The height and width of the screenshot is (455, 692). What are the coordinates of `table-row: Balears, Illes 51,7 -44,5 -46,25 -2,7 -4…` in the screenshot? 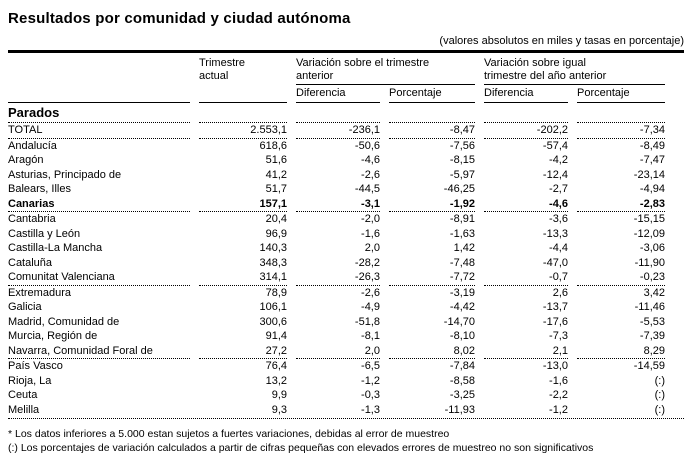 It's located at (336, 189).